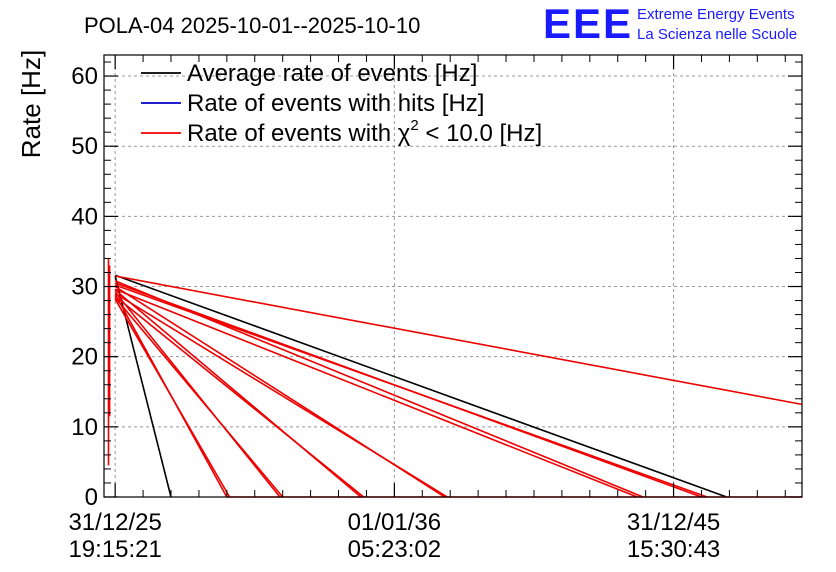 The width and height of the screenshot is (836, 572). What do you see at coordinates (394, 549) in the screenshot?
I see `x-tick-time-1: 05:23:02` at bounding box center [394, 549].